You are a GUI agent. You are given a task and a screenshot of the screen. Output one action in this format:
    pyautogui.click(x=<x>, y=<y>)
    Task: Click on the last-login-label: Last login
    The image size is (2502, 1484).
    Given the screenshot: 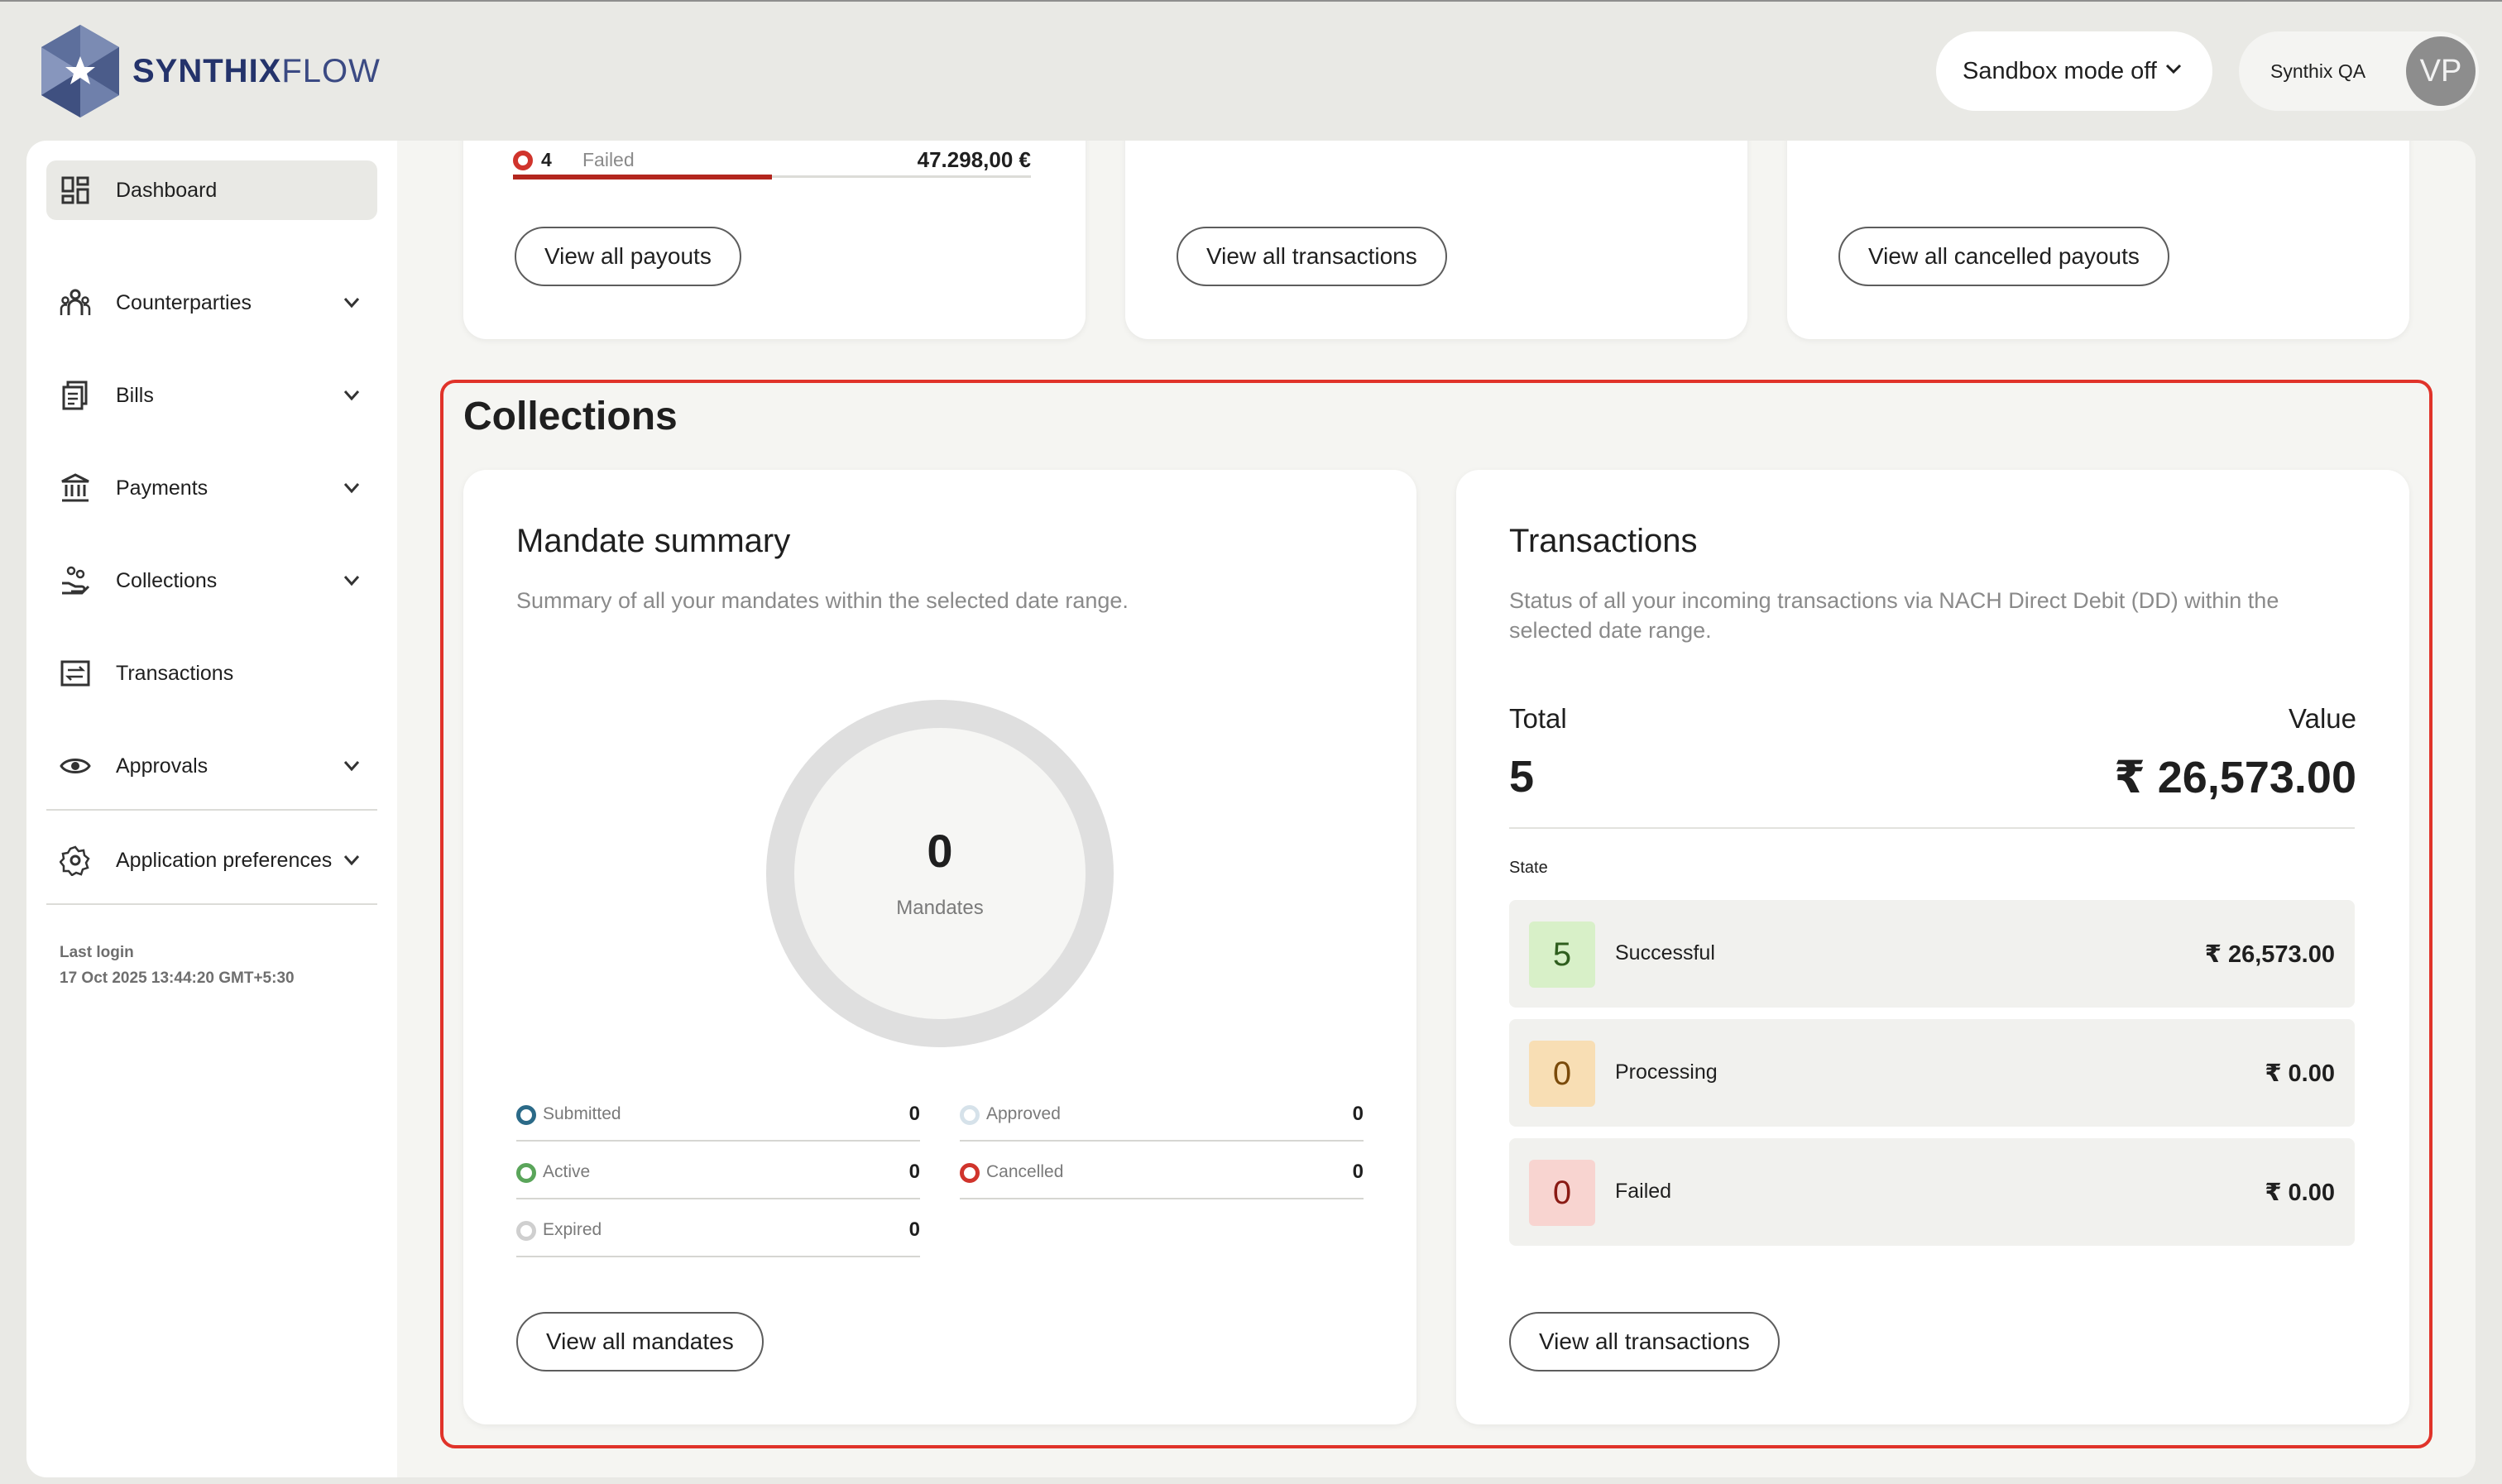 What is the action you would take?
    pyautogui.click(x=97, y=952)
    